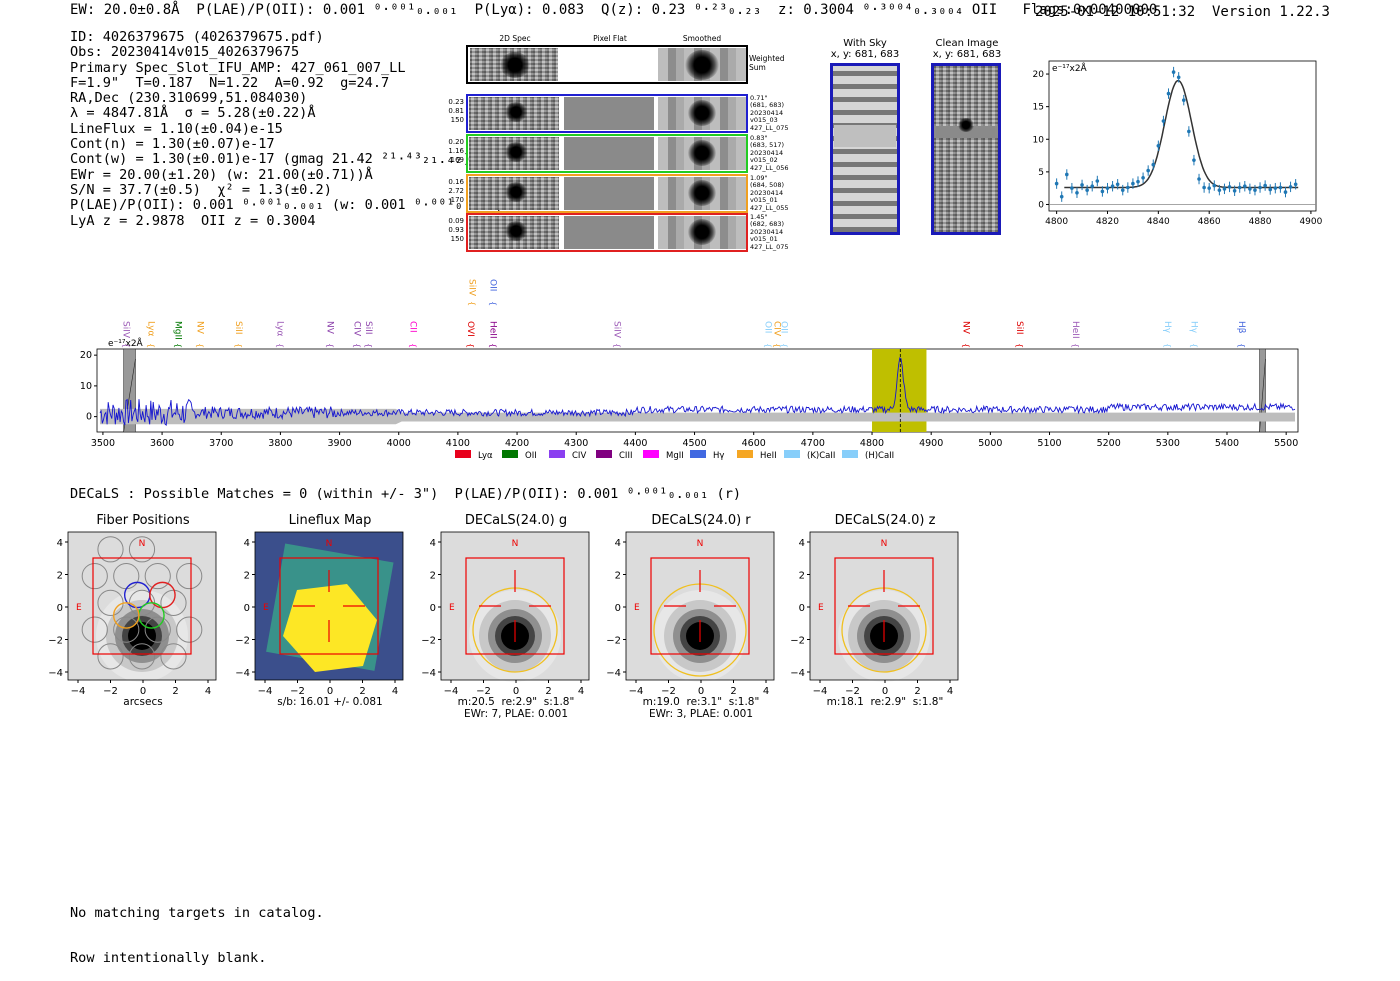 The image size is (1400, 981). Describe the element at coordinates (783, 334) in the screenshot. I see `line-label: OII {` at that location.